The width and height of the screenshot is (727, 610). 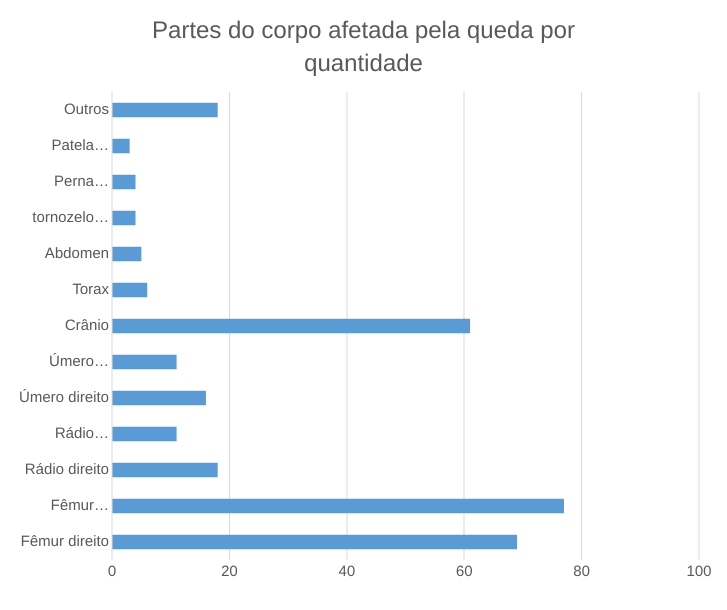 I want to click on chart-title: Partes do corpo afetada pela queda por quantidade, so click(x=363, y=47).